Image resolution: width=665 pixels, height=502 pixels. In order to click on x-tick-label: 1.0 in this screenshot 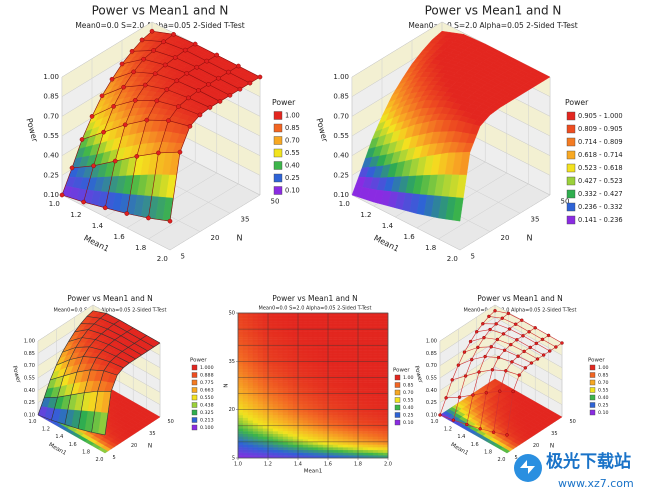, I will do `click(435, 422)`.